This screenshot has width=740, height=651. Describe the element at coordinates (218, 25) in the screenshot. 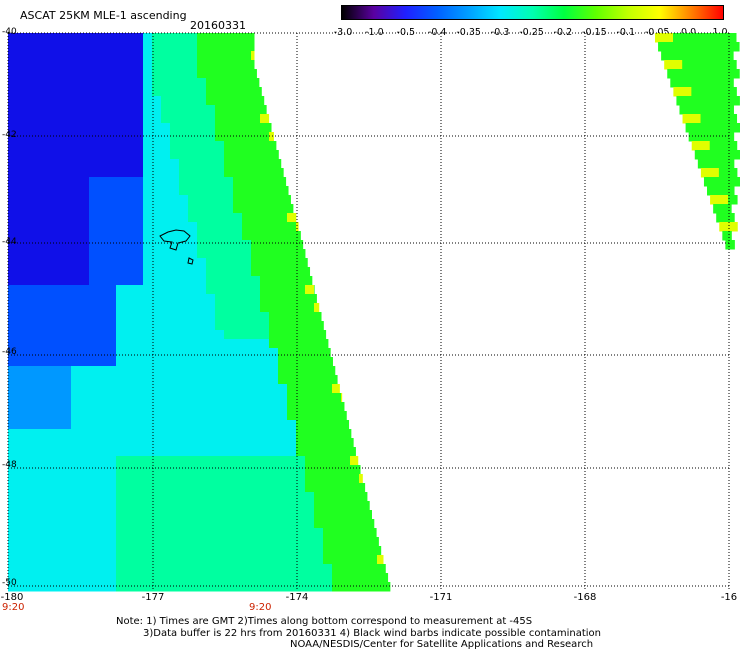

I see `map-date: 20160331` at that location.